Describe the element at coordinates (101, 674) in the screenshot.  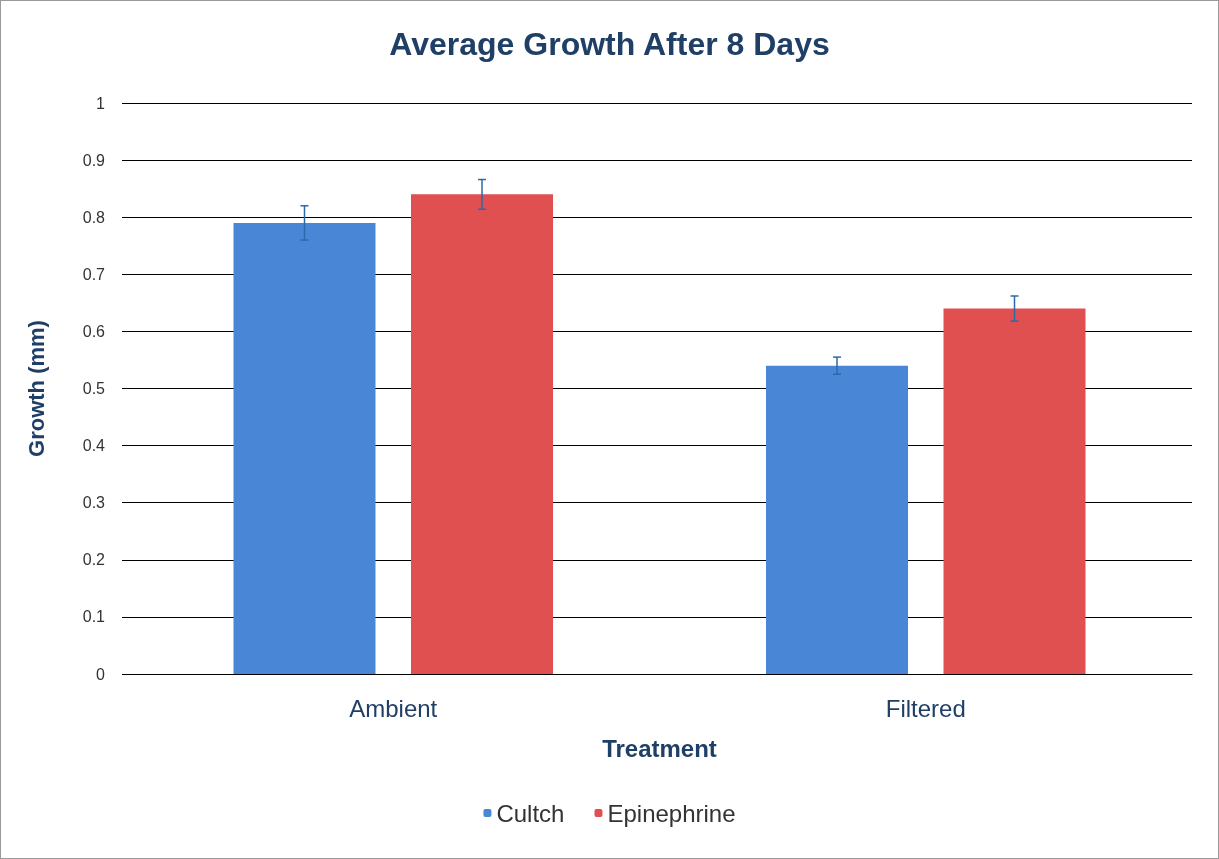
I see `y-tick-label: 0` at that location.